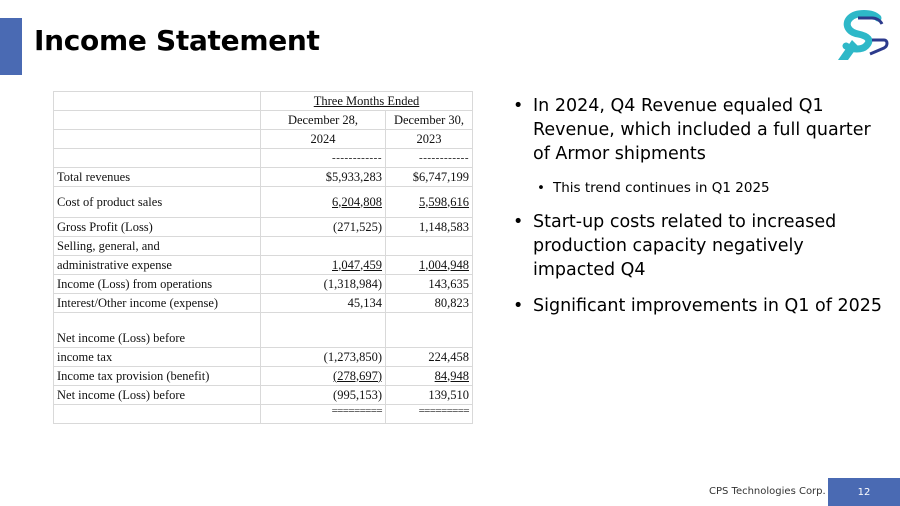 Image resolution: width=900 pixels, height=506 pixels. Describe the element at coordinates (429, 202) in the screenshot. I see `value-2023: 5,598,616` at that location.